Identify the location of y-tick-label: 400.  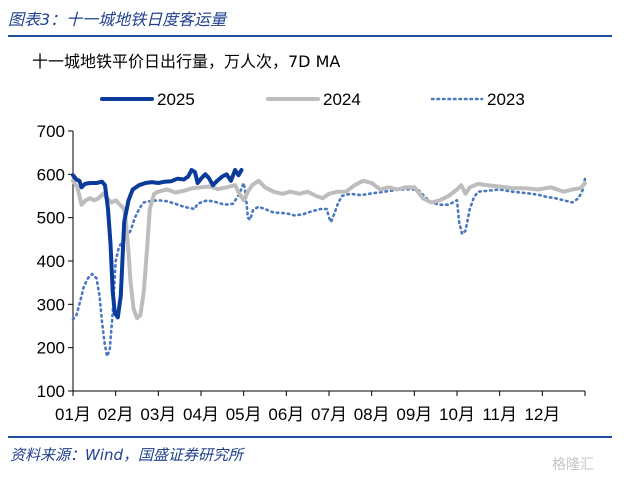
(51, 261).